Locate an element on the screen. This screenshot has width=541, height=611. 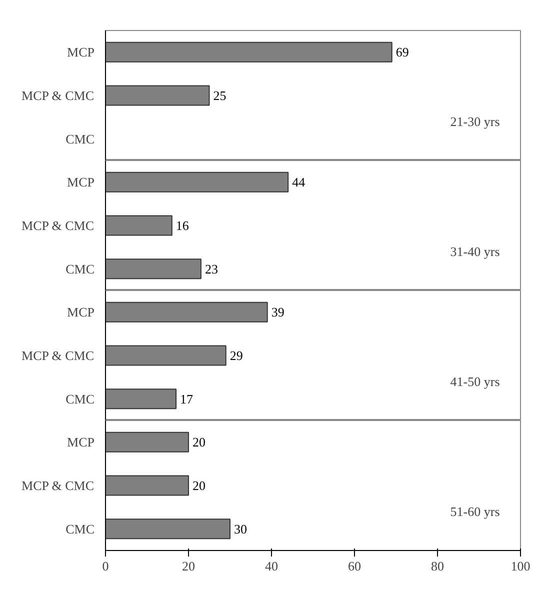
x-tick-label: 20 is located at coordinates (188, 566).